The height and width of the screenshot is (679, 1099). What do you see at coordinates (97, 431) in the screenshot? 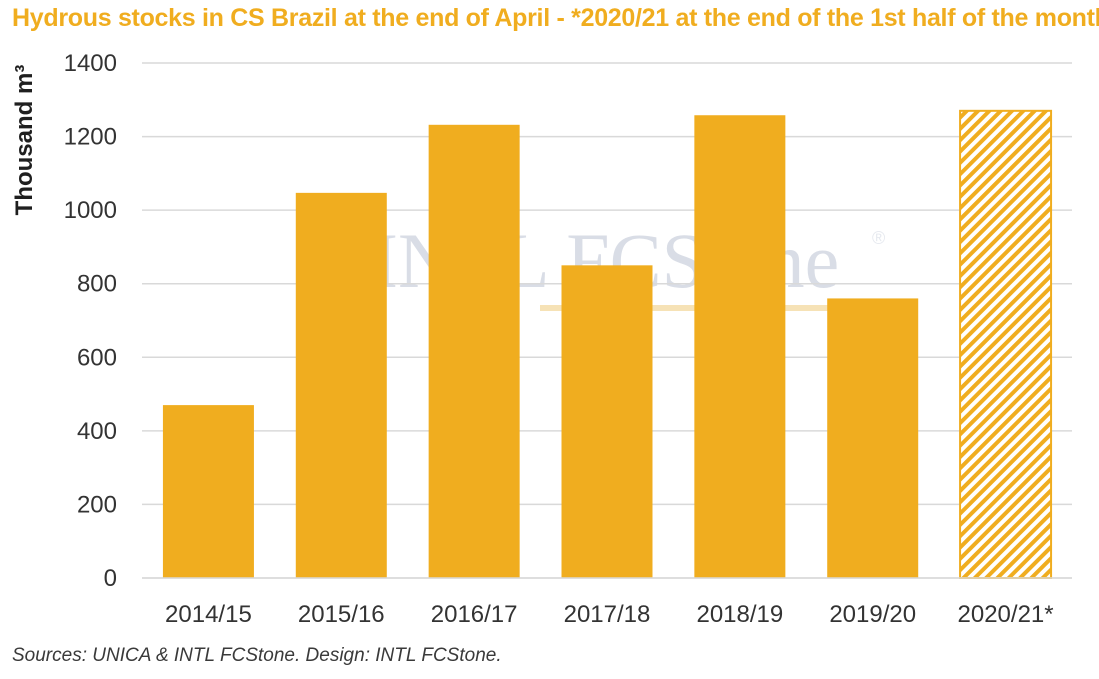
I see `y-tick-label: 400` at bounding box center [97, 431].